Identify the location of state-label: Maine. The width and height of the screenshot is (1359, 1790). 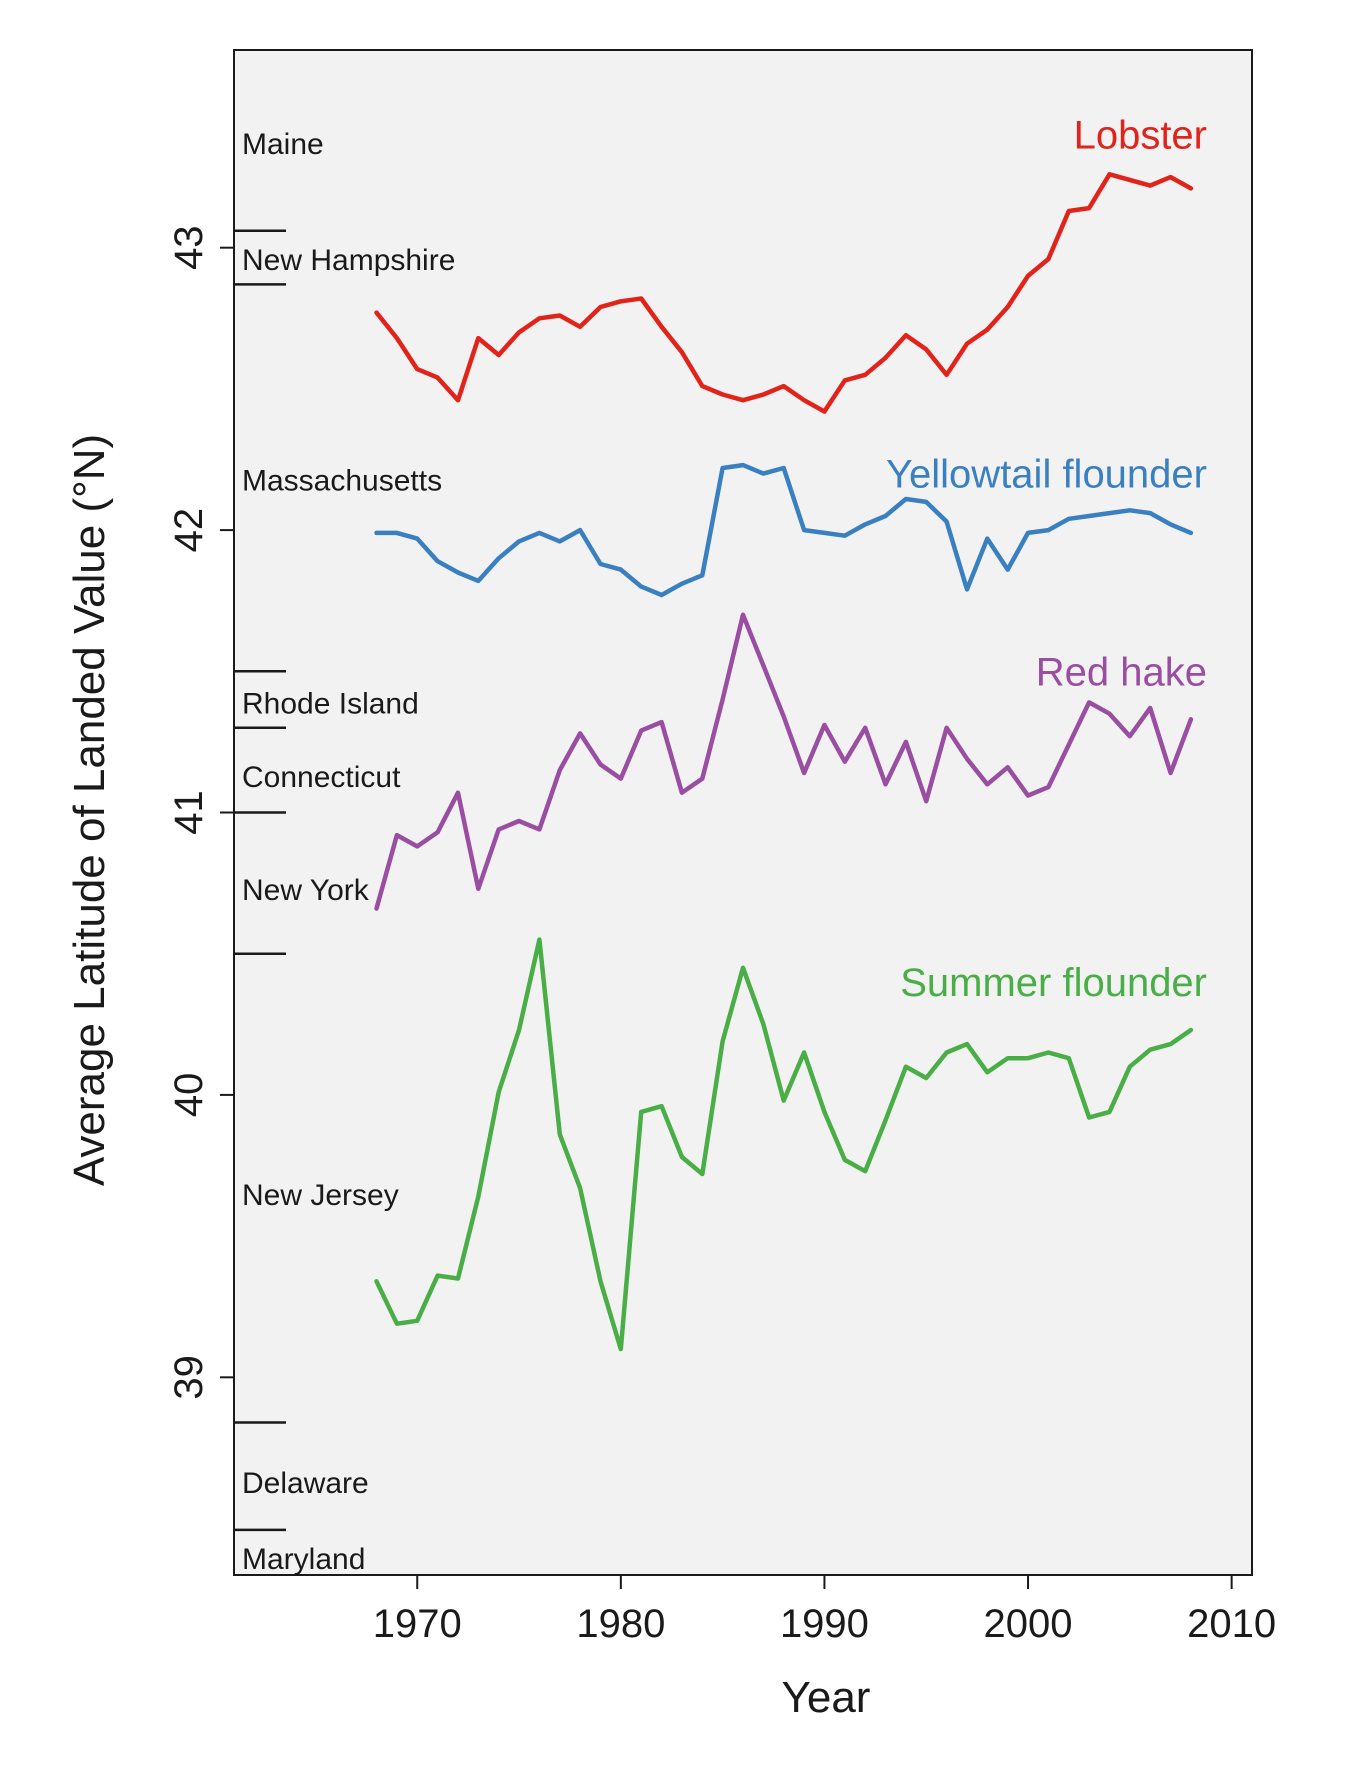
(283, 144).